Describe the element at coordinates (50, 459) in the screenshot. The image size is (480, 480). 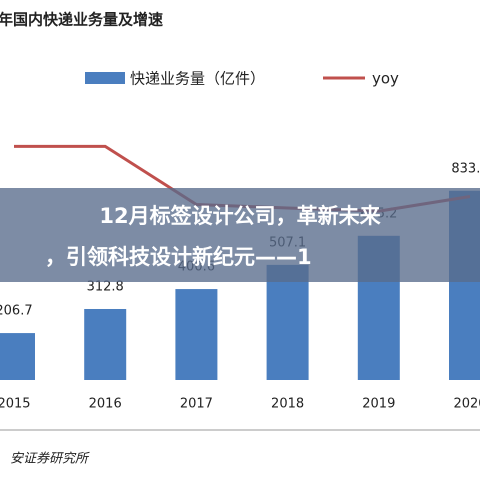
I see `source: 安证券研究所` at that location.